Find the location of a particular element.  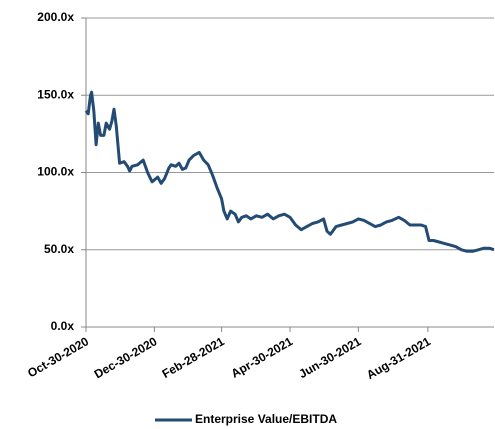

x-tick-label: Apr-30-2021 is located at coordinates (262, 357).